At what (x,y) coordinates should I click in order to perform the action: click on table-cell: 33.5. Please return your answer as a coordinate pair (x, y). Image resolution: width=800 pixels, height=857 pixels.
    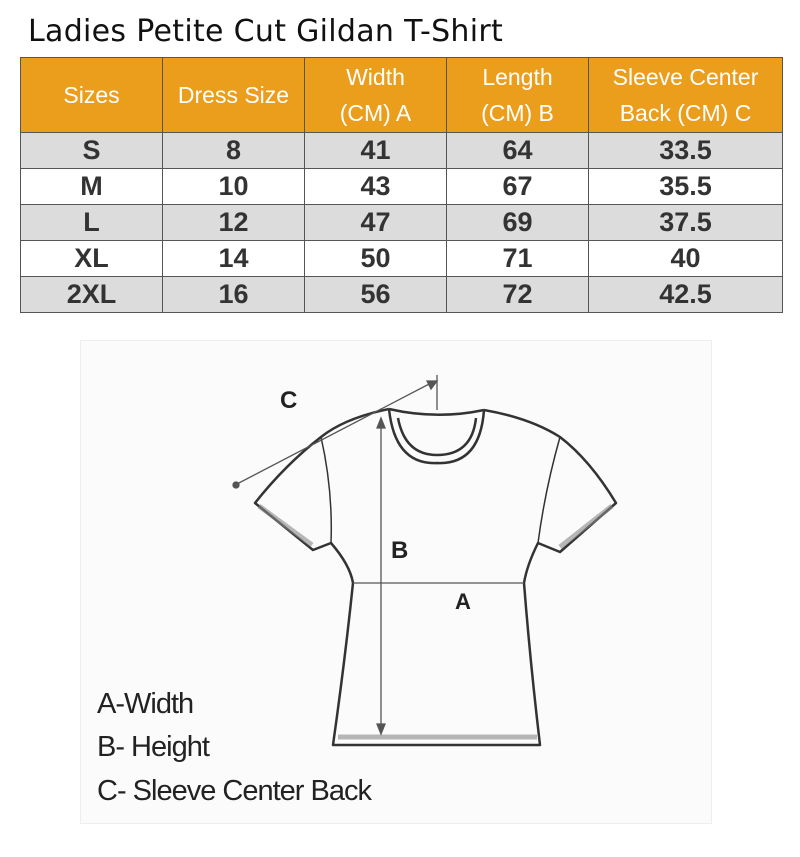
    Looking at the image, I should click on (685, 150).